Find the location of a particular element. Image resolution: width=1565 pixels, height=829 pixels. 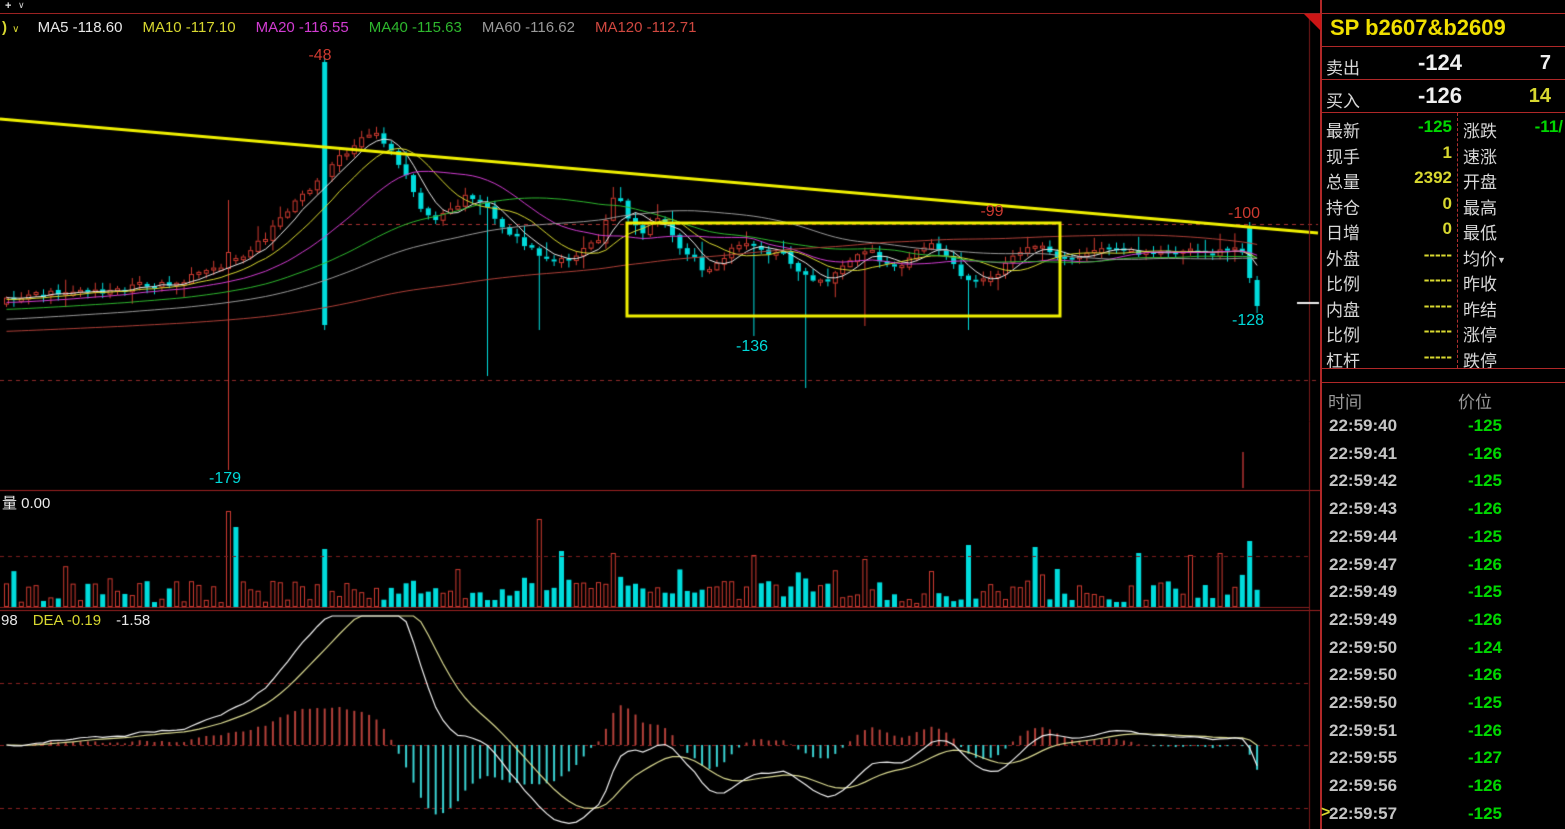

sell-row: 卖出 -124 7 is located at coordinates (1443, 63).